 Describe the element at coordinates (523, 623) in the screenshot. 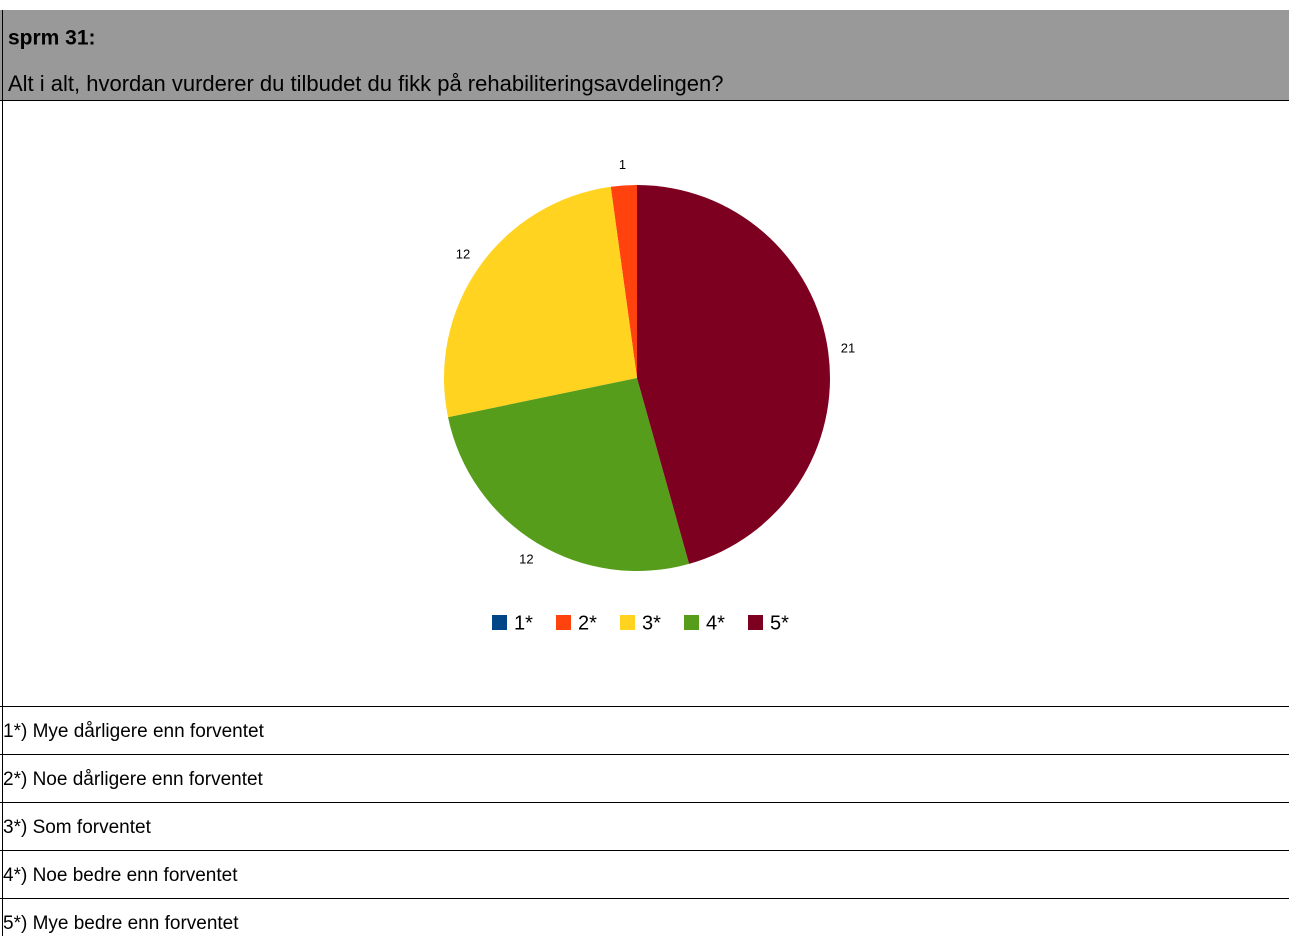

I see `legend-label: 1*` at that location.